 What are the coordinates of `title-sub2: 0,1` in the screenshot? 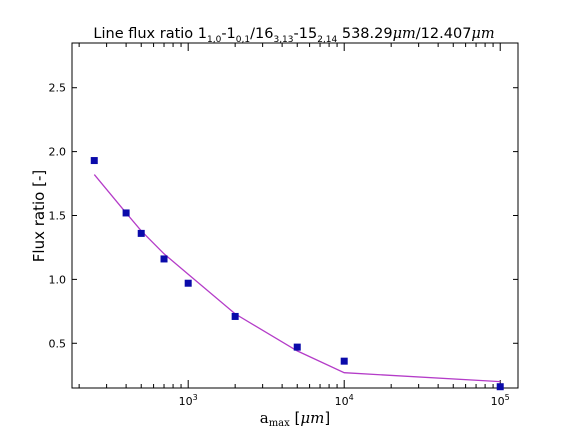 It's located at (243, 40).